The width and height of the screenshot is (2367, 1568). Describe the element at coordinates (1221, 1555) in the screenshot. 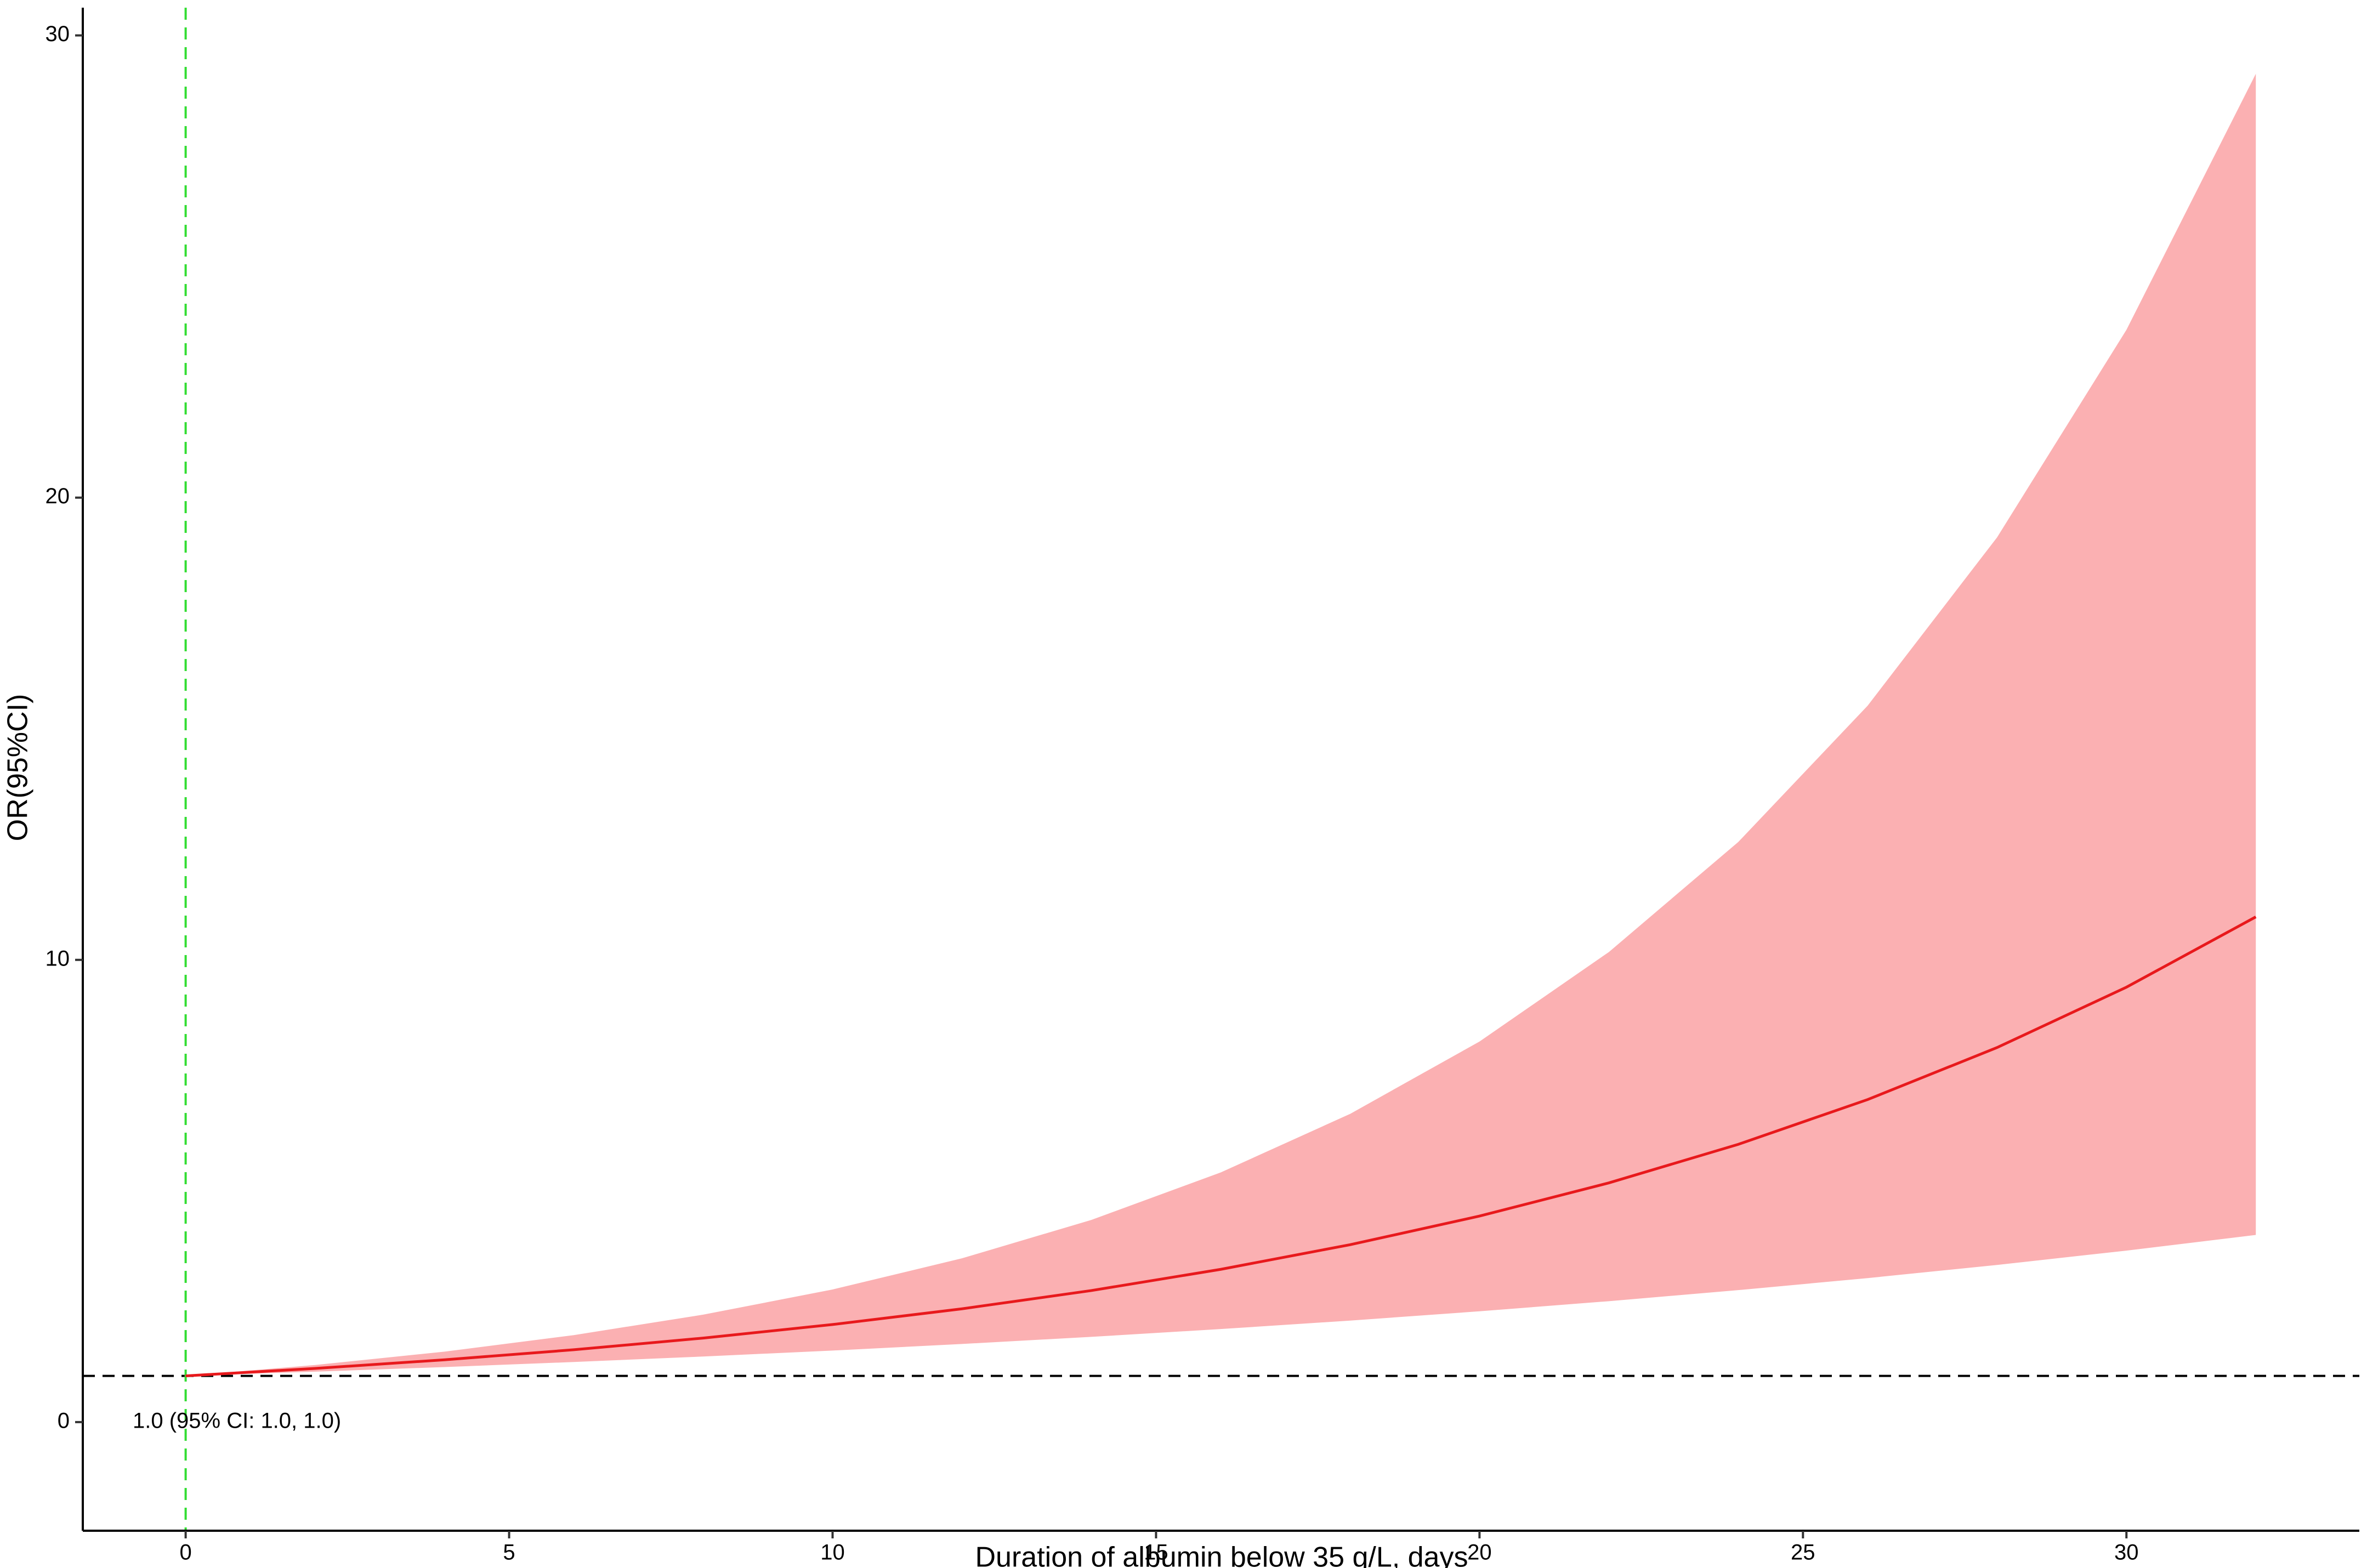

I see `x-axis-label: Duration of albumin below 35 g/L, days` at that location.